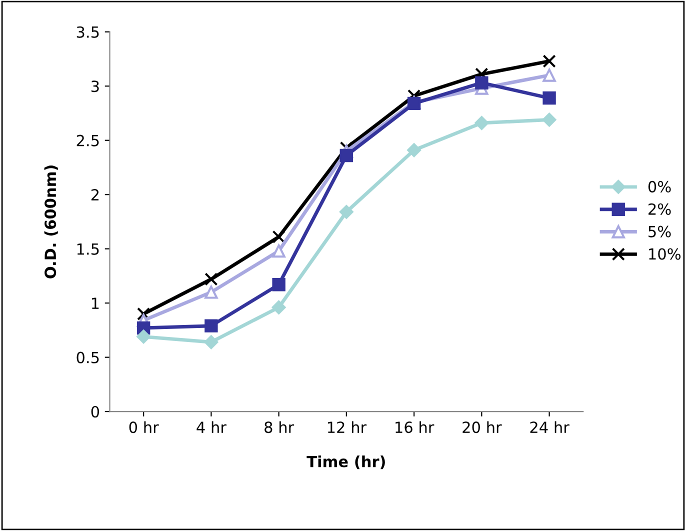  I want to click on x-tick-label: 8 hr, so click(279, 427).